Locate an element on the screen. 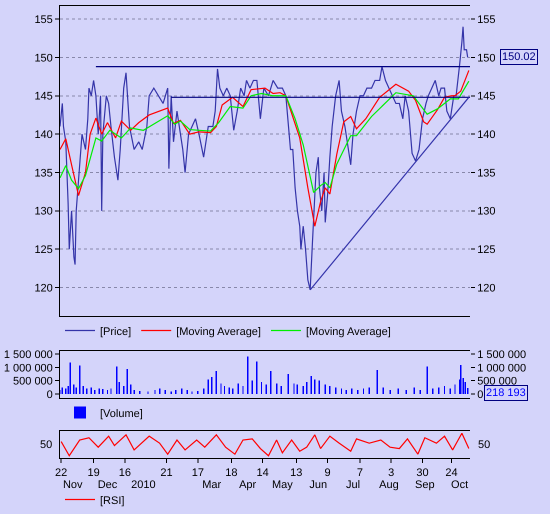 This screenshot has height=514, width=550. x2-tick-label: Sep is located at coordinates (425, 485).